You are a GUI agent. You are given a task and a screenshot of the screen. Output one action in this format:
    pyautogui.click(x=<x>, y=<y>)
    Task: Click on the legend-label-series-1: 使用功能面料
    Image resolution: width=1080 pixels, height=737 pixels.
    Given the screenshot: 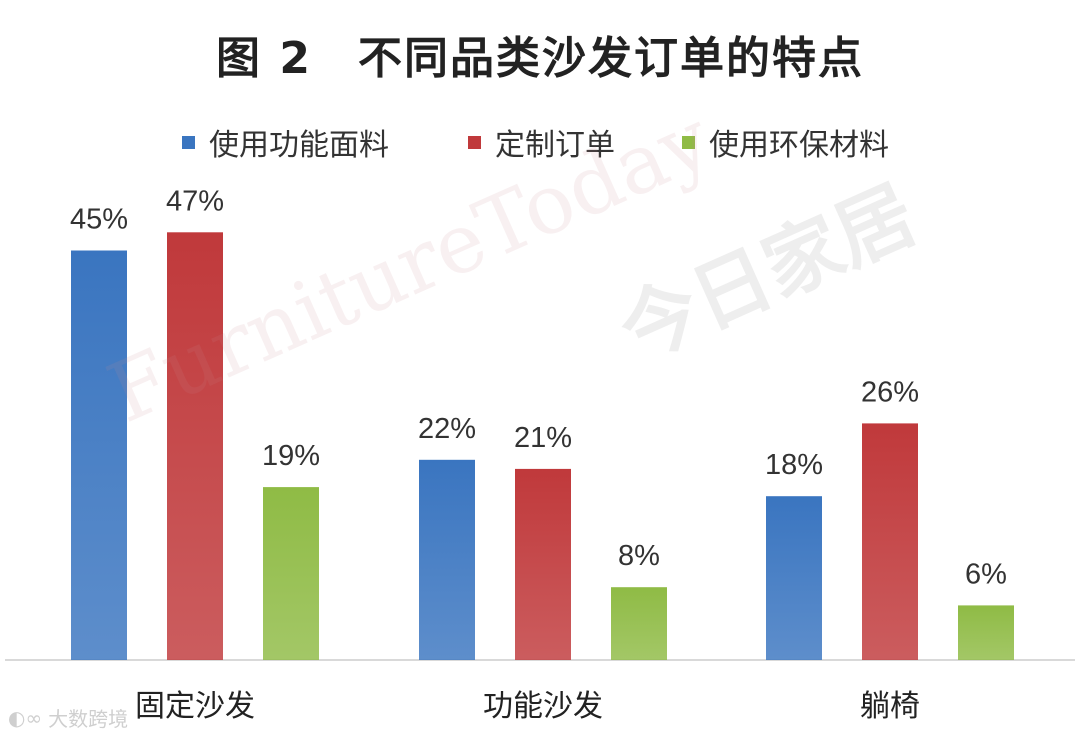 What is the action you would take?
    pyautogui.click(x=299, y=145)
    